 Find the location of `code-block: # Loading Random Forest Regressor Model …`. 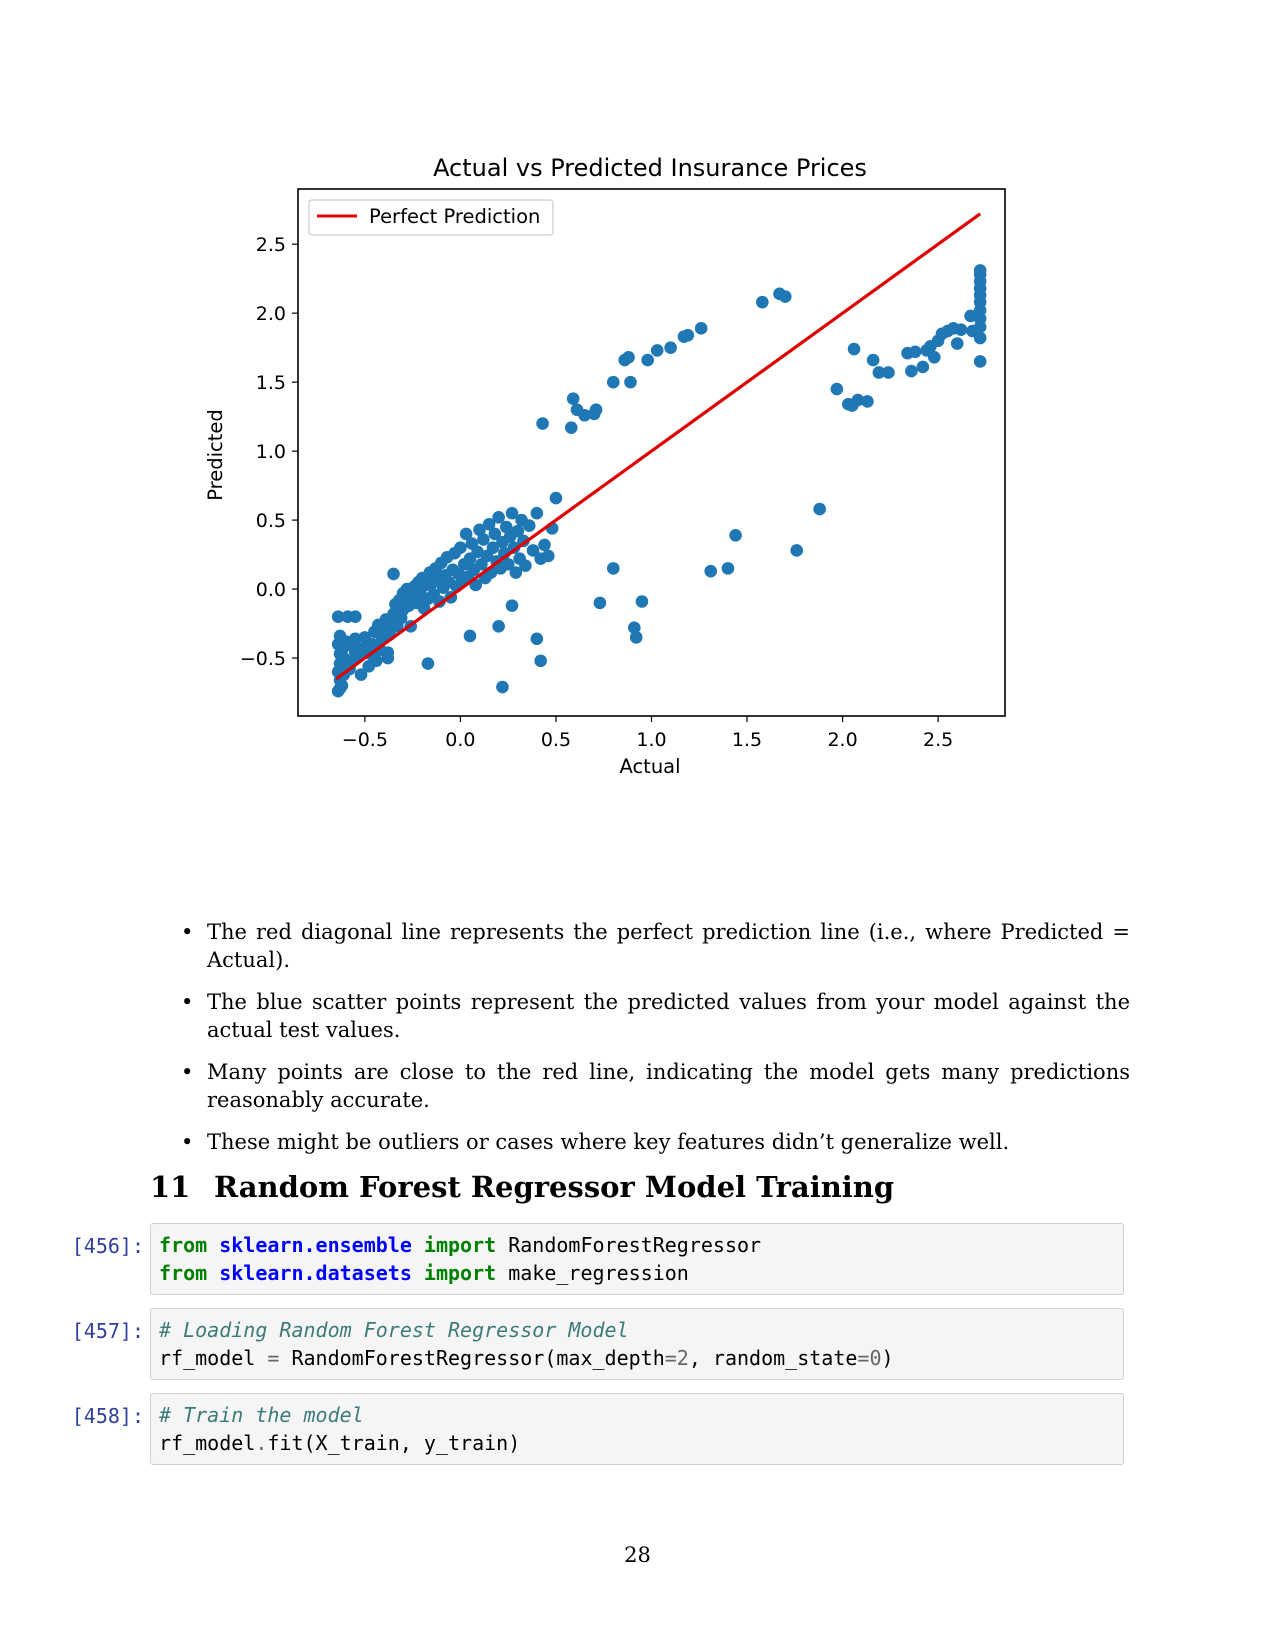

code-block: # Loading Random Forest Regressor Model … is located at coordinates (637, 1344).